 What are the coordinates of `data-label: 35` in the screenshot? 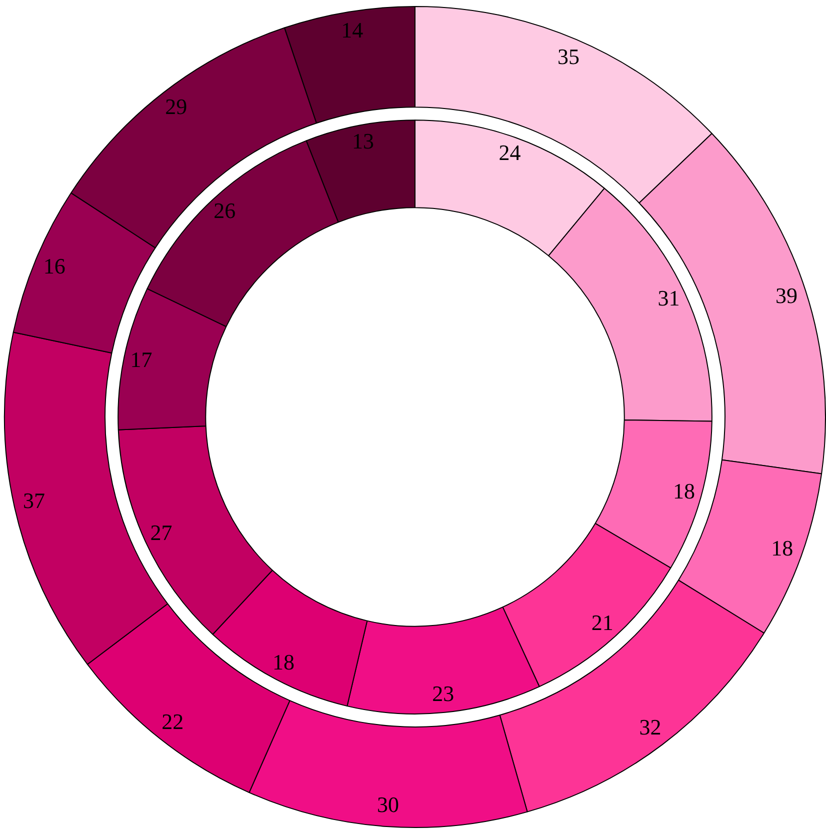 It's located at (569, 56).